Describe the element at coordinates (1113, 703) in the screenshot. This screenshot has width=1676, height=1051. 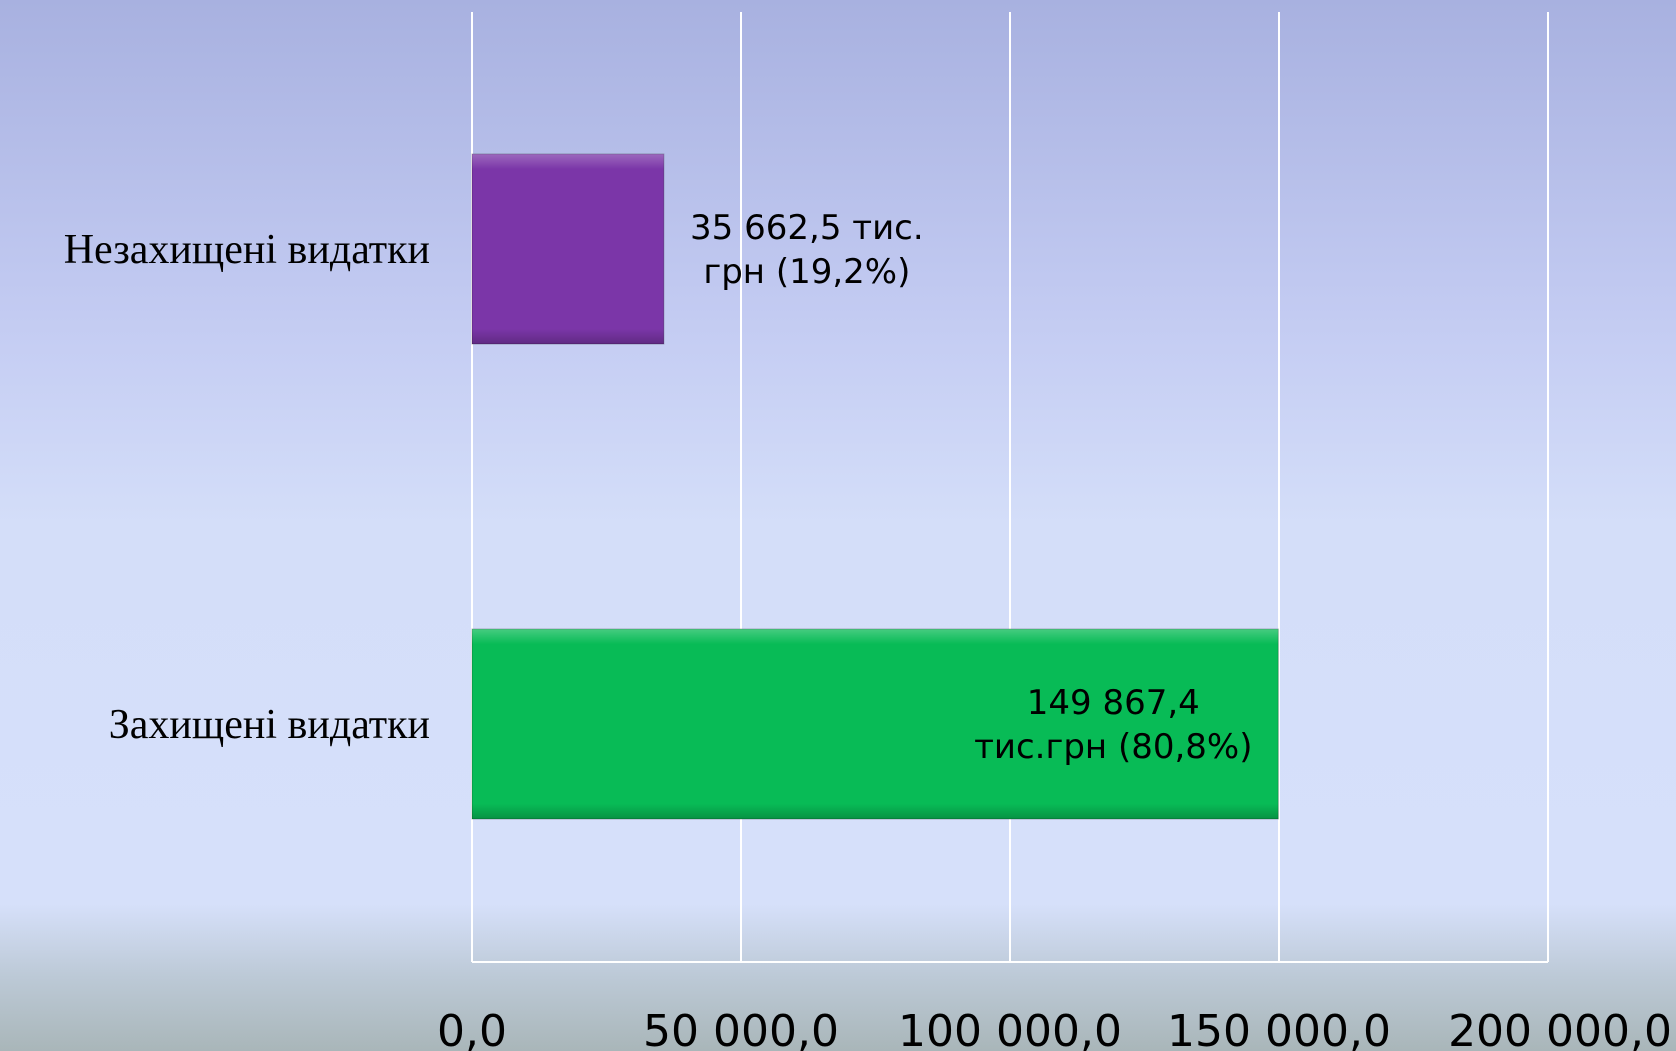
I see `data-label-1-line-0: 149 867,4` at that location.